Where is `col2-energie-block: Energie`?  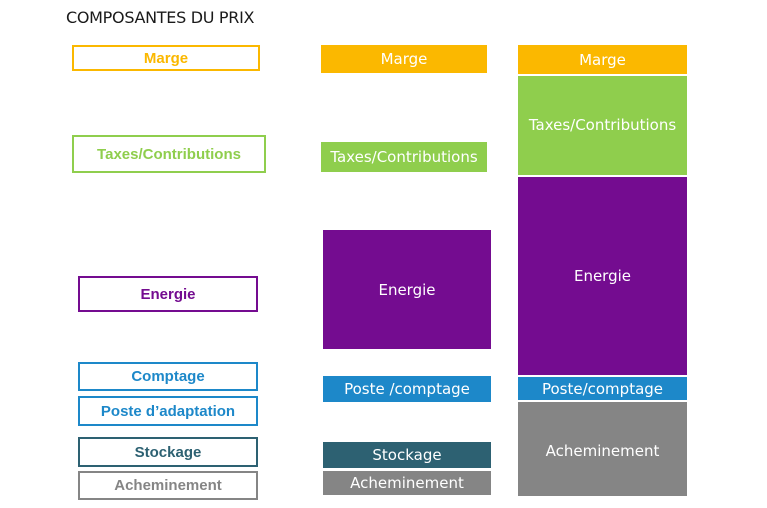
col2-energie-block: Energie is located at coordinates (407, 289).